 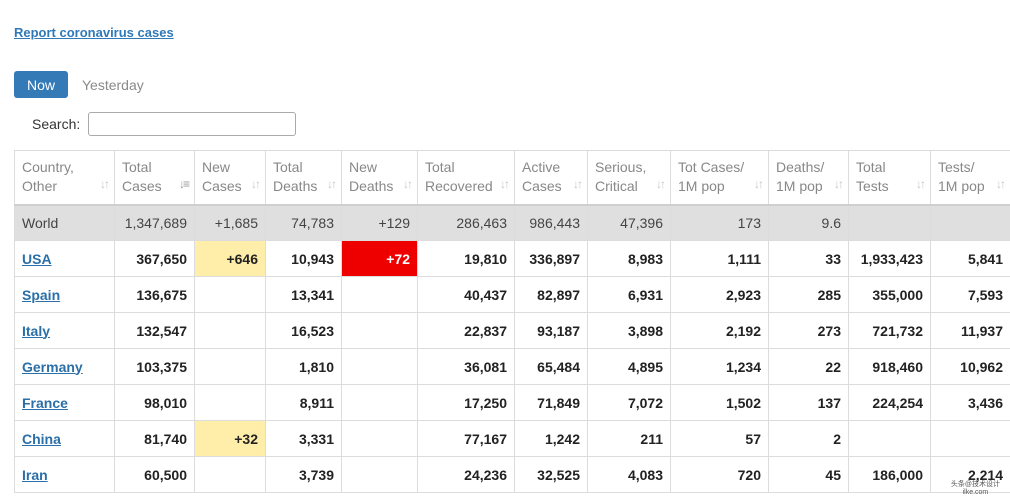 What do you see at coordinates (551, 402) in the screenshot?
I see `table-cell: 71,849` at bounding box center [551, 402].